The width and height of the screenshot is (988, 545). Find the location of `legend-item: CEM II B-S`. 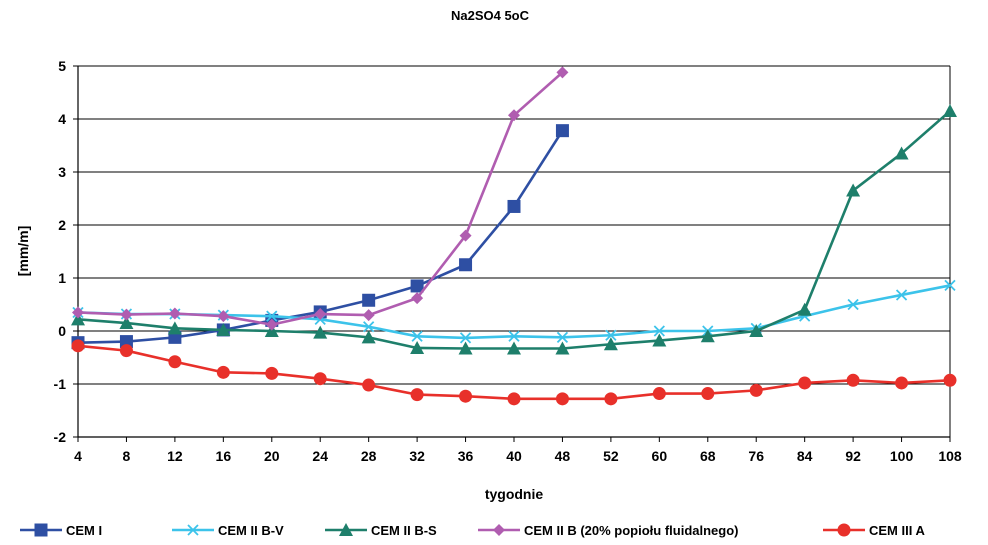

legend-item: CEM II B-S is located at coordinates (381, 530).